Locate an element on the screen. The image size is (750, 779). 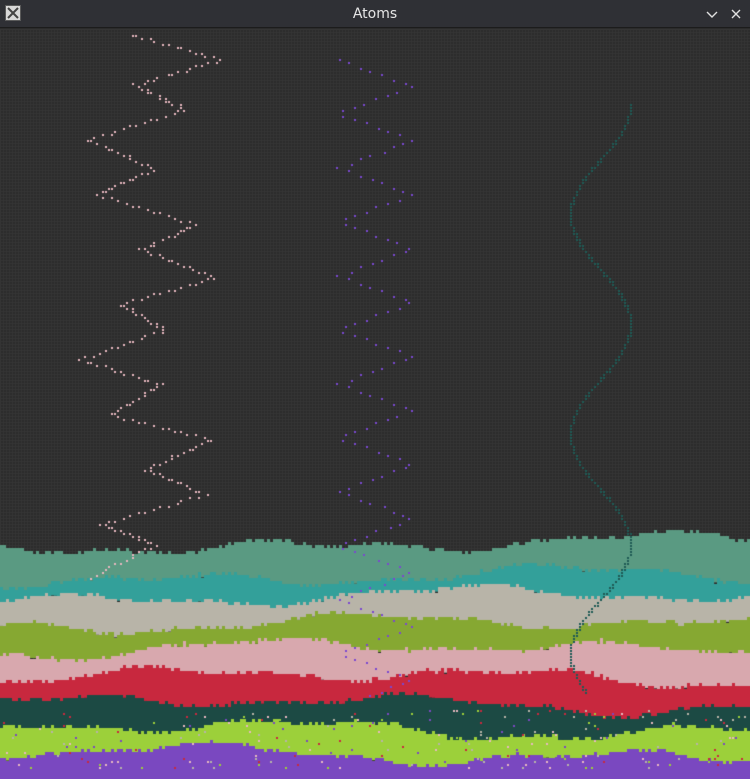
title-bar: Atoms is located at coordinates (375, 14).